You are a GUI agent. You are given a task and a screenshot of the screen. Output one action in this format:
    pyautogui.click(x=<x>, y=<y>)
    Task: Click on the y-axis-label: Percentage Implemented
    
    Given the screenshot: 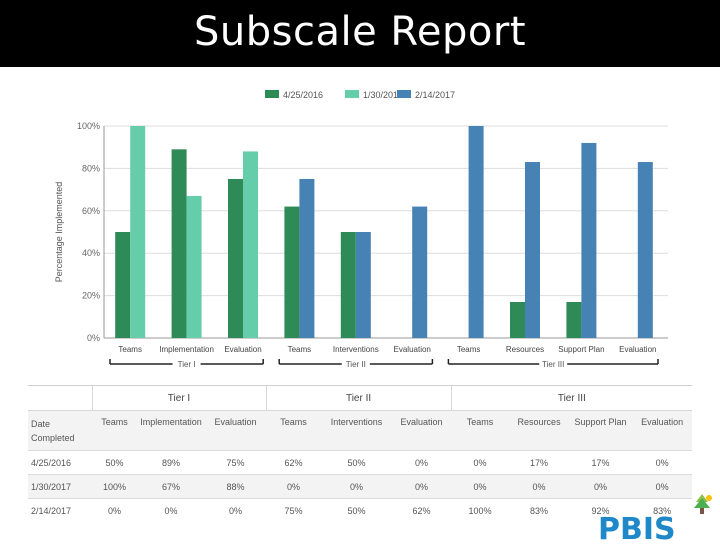 What is the action you would take?
    pyautogui.click(x=59, y=232)
    